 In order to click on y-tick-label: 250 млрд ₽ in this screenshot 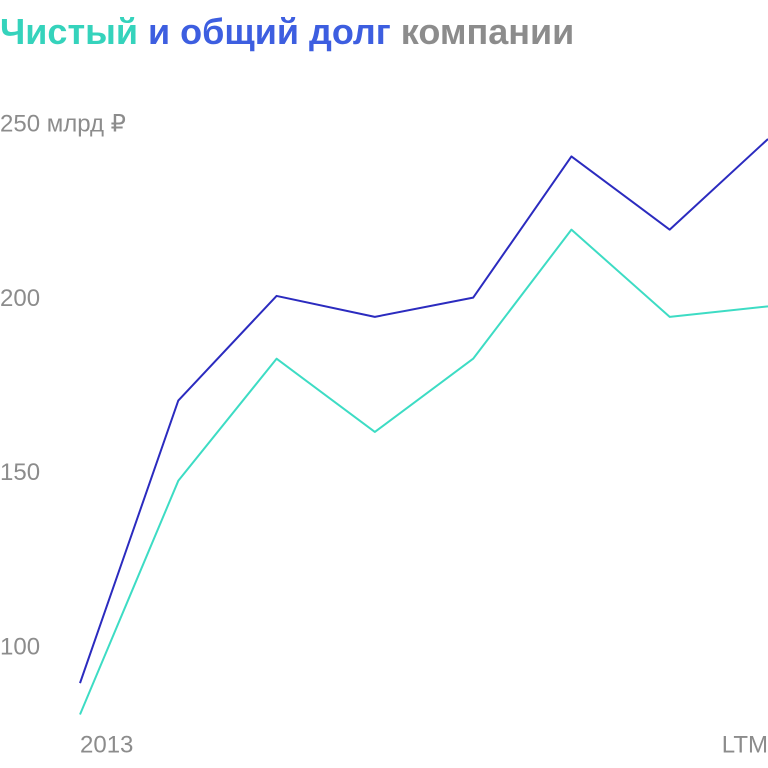, I will do `click(63, 123)`.